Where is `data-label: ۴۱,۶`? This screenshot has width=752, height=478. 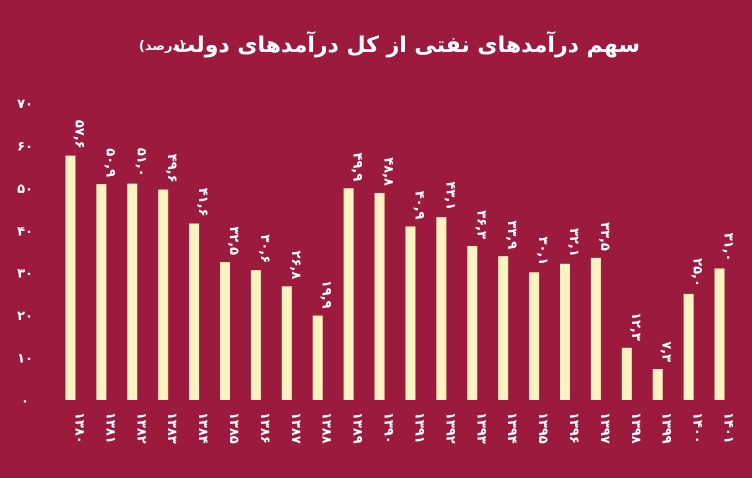
data-label: ۴۱,۶ is located at coordinates (202, 202).